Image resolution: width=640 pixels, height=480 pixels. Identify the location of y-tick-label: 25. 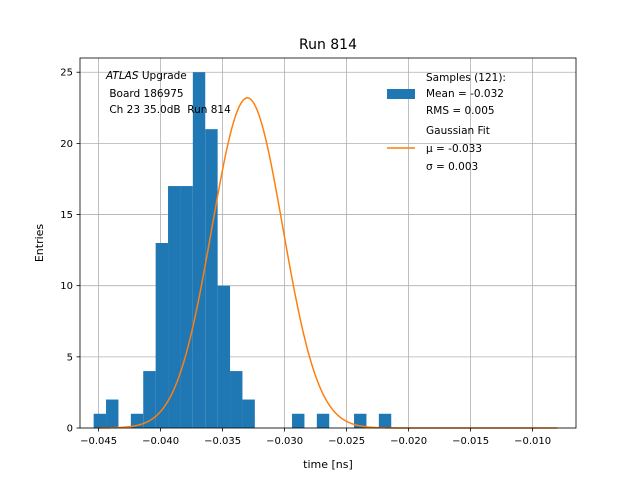
(66, 73).